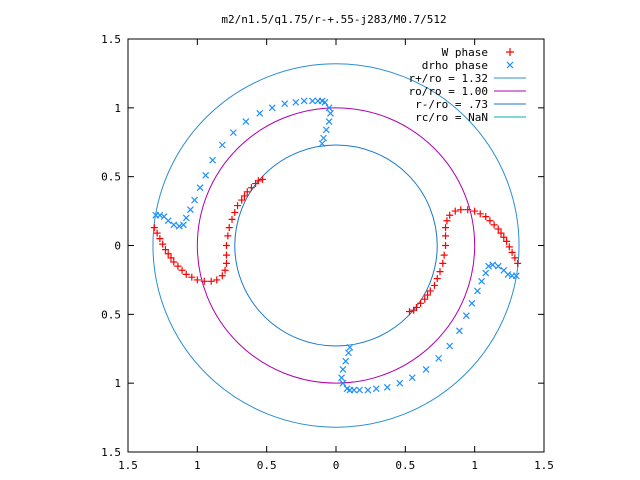  Describe the element at coordinates (451, 104) in the screenshot. I see `legend-label: r-/ro = .73` at that location.